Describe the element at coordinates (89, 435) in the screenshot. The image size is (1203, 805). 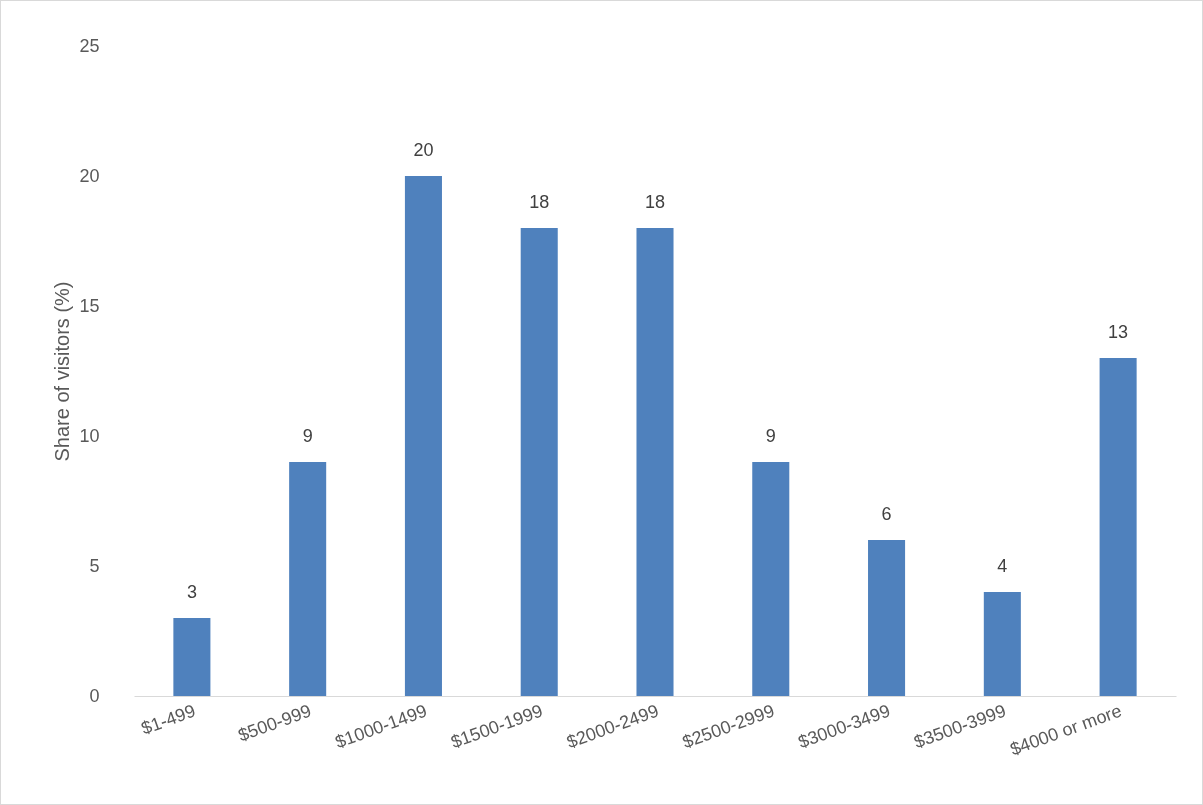
I see `y-tick-label: 10` at that location.